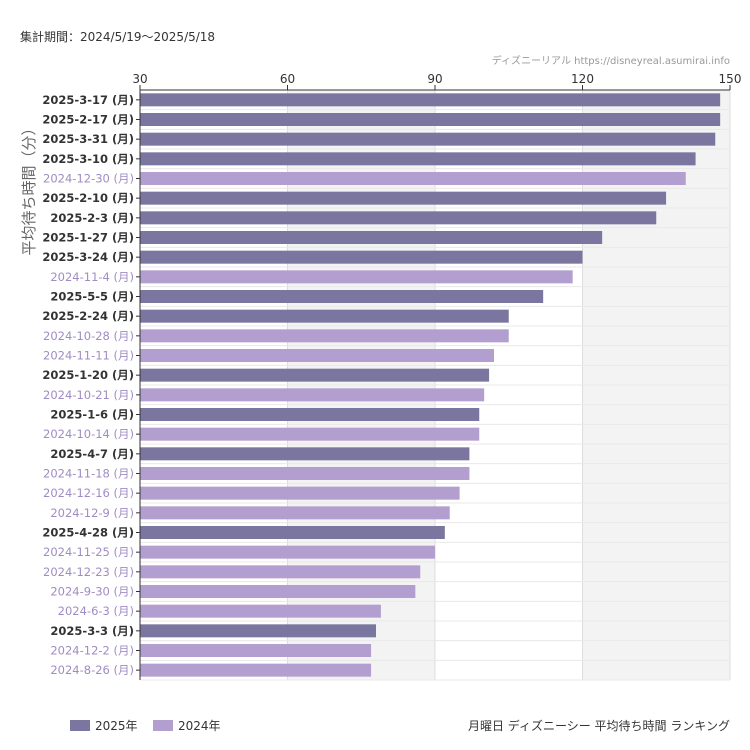 Image resolution: width=750 pixels, height=750 pixels. What do you see at coordinates (117, 36) in the screenshot?
I see `period-label: 集計期間：2024/5/19〜2025/5/18` at bounding box center [117, 36].